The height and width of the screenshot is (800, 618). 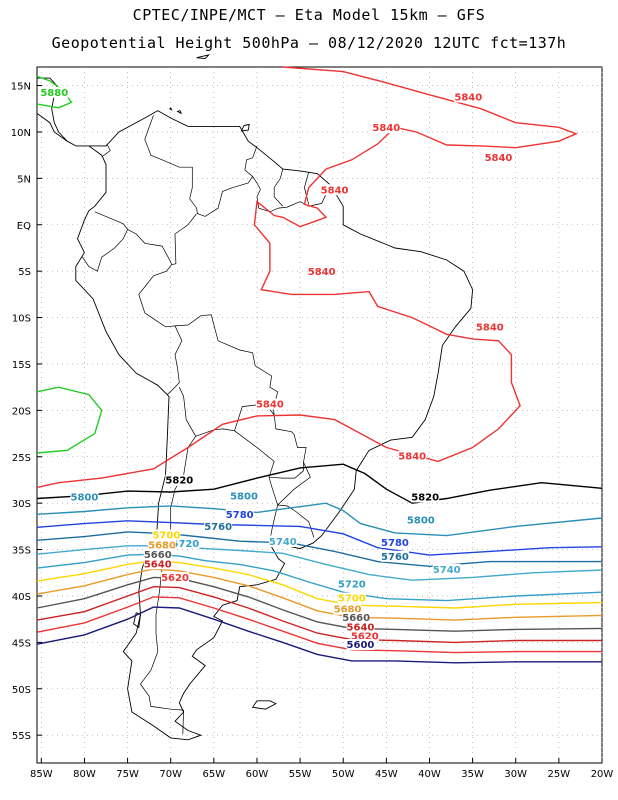 I want to click on contour-label-5680: 5680, so click(x=162, y=546).